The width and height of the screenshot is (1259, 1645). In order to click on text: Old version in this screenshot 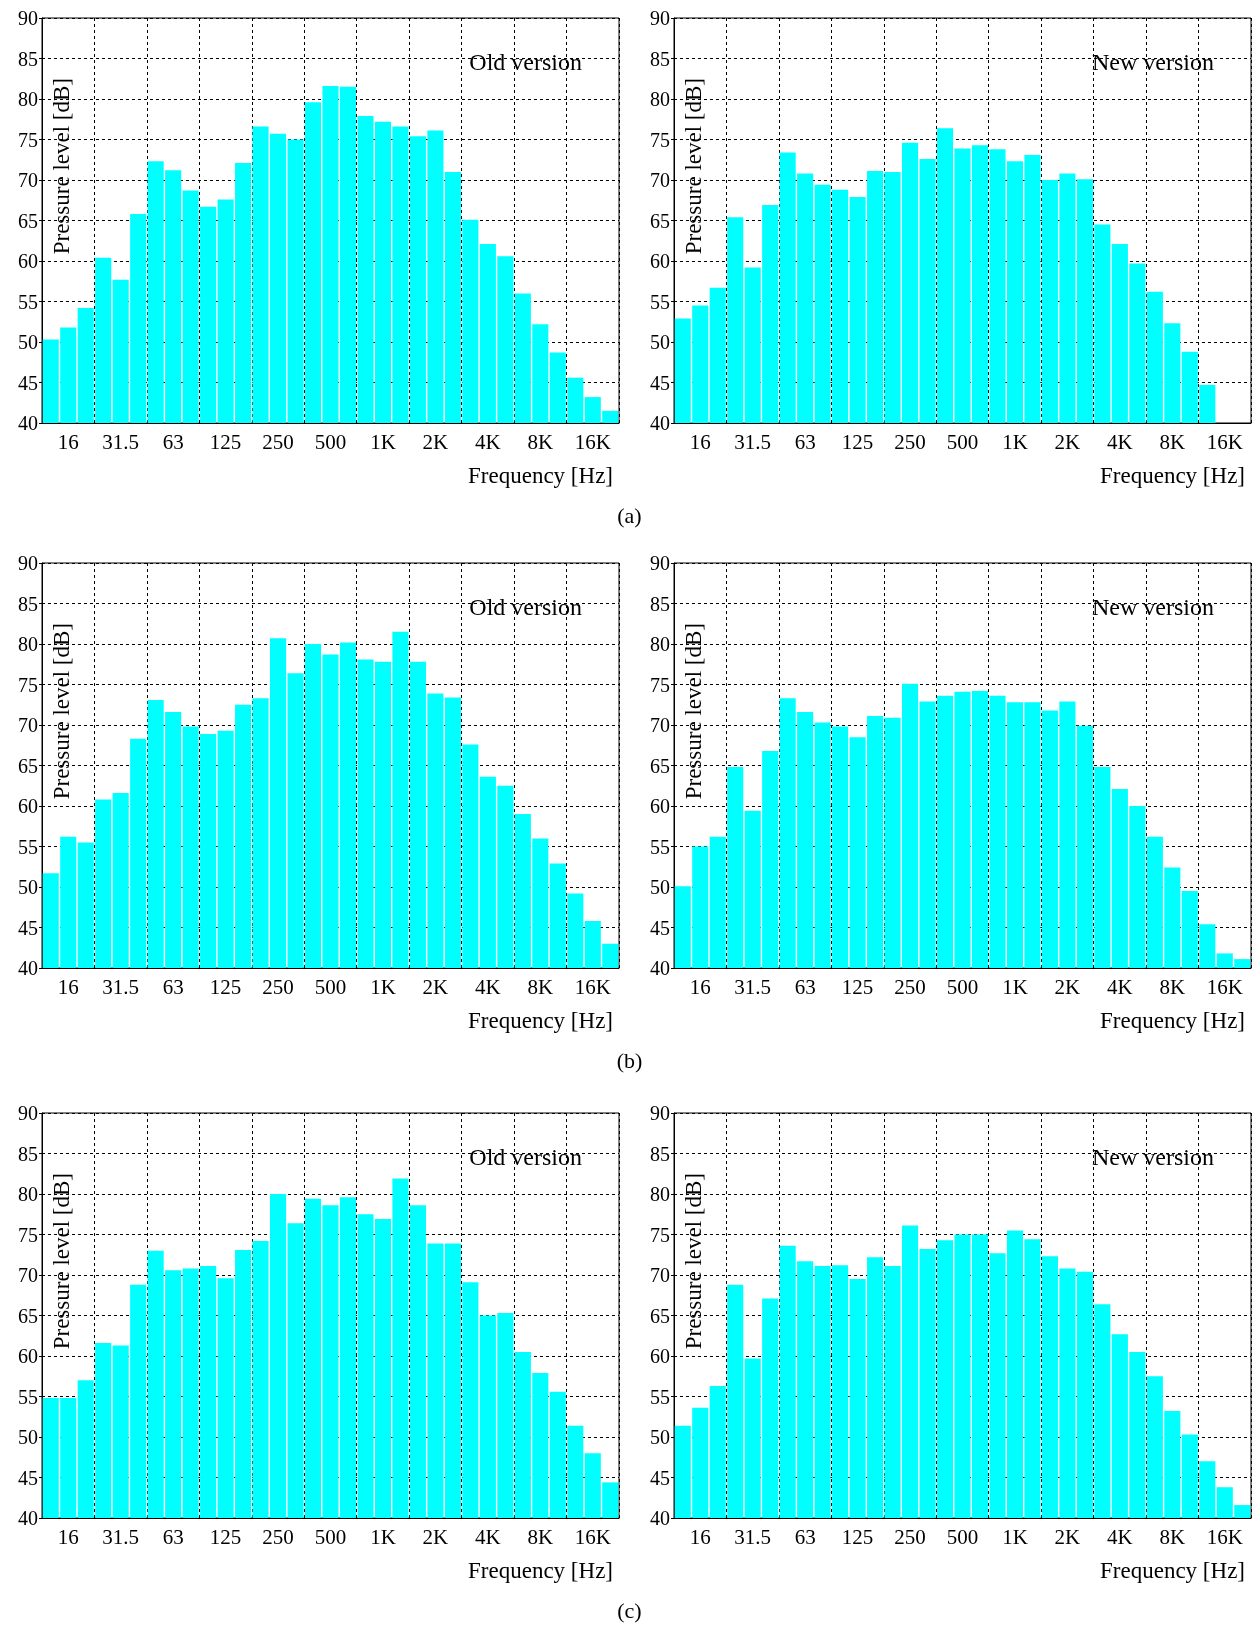, I will do `click(525, 62)`.